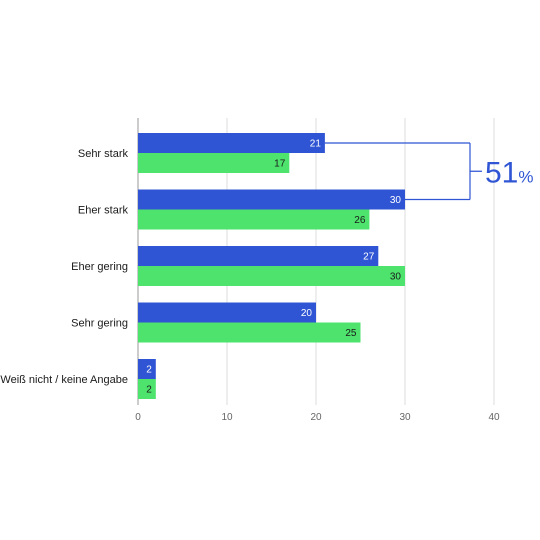 This screenshot has height=540, width=540. I want to click on x-tick-label: 30, so click(405, 417).